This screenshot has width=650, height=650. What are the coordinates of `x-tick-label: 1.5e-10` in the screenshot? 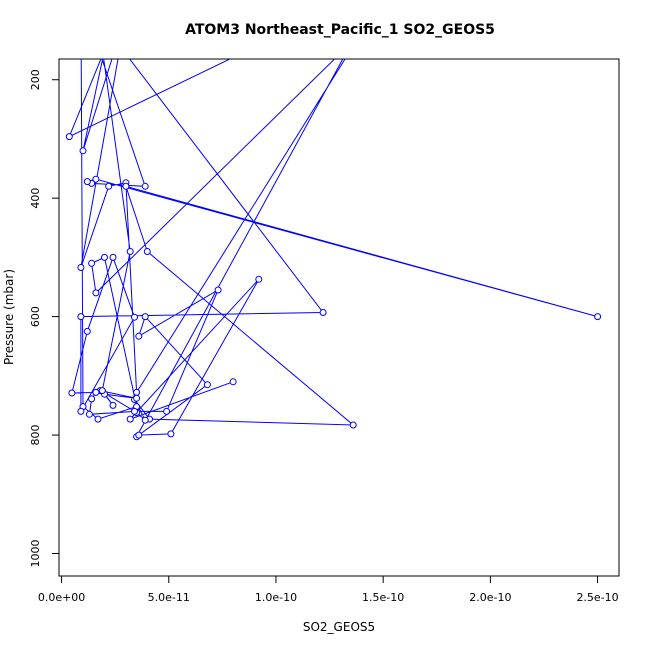 It's located at (383, 597).